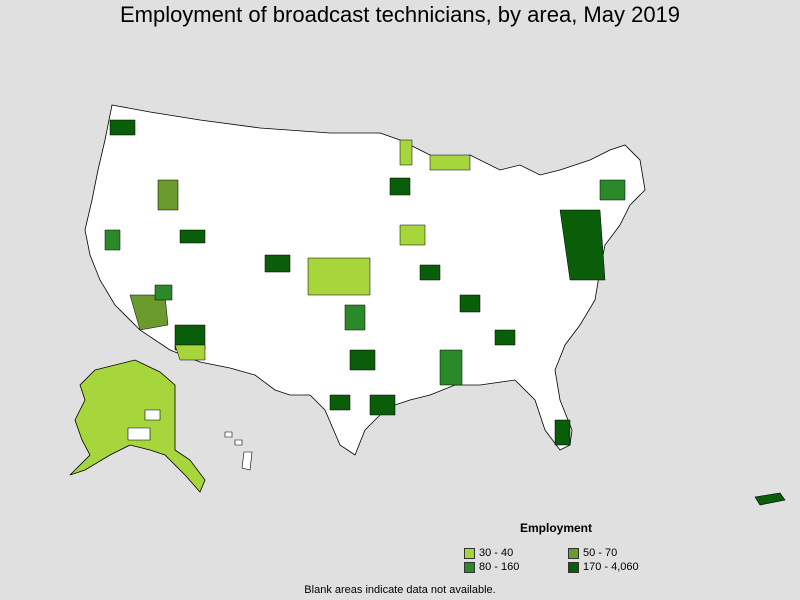 The width and height of the screenshot is (800, 600). What do you see at coordinates (770, 499) in the screenshot?
I see `puerto-rico` at bounding box center [770, 499].